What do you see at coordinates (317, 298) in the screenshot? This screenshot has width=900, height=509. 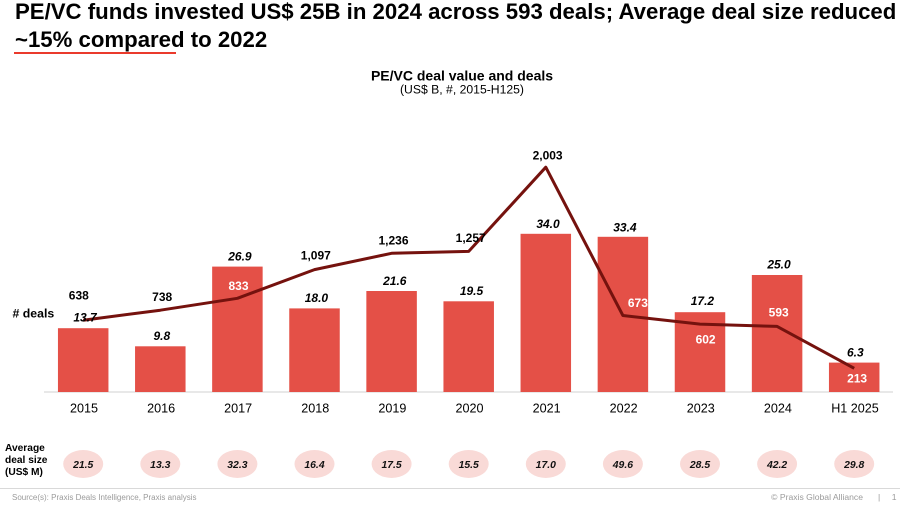 I see `svg-text: 18.0` at bounding box center [317, 298].